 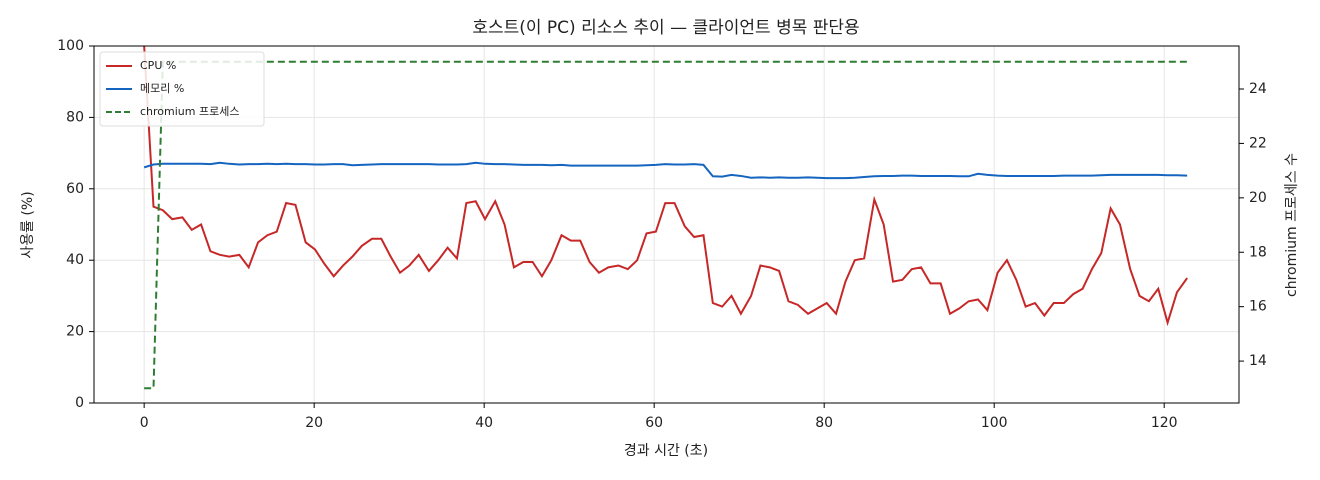 What do you see at coordinates (666, 451) in the screenshot?
I see `x-axis-label: 경과 시간 (초)` at bounding box center [666, 451].